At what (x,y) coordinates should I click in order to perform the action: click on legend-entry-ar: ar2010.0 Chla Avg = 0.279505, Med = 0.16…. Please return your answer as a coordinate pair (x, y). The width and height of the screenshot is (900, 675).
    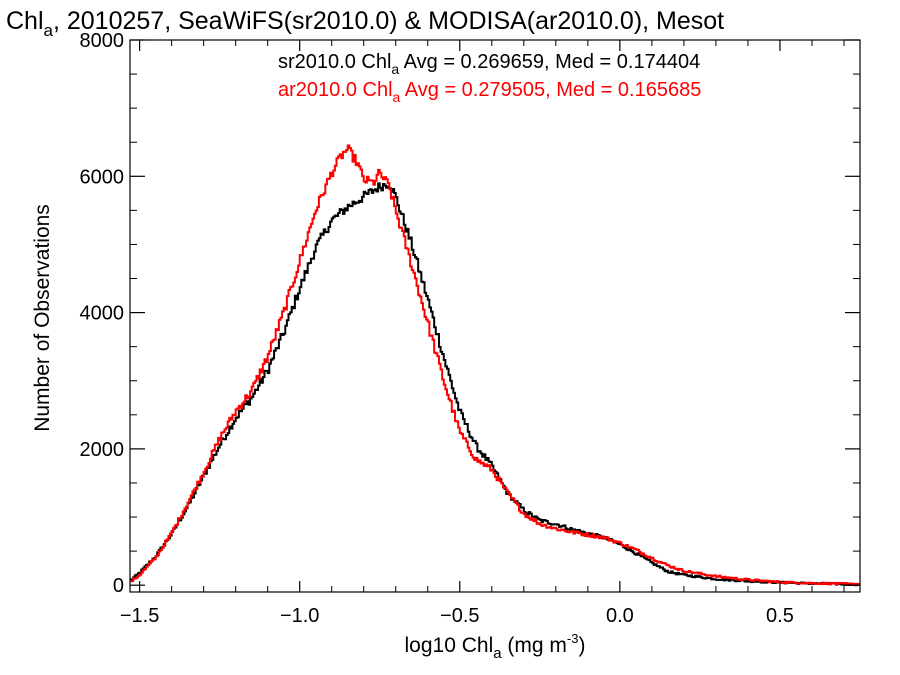
    Looking at the image, I should click on (489, 92).